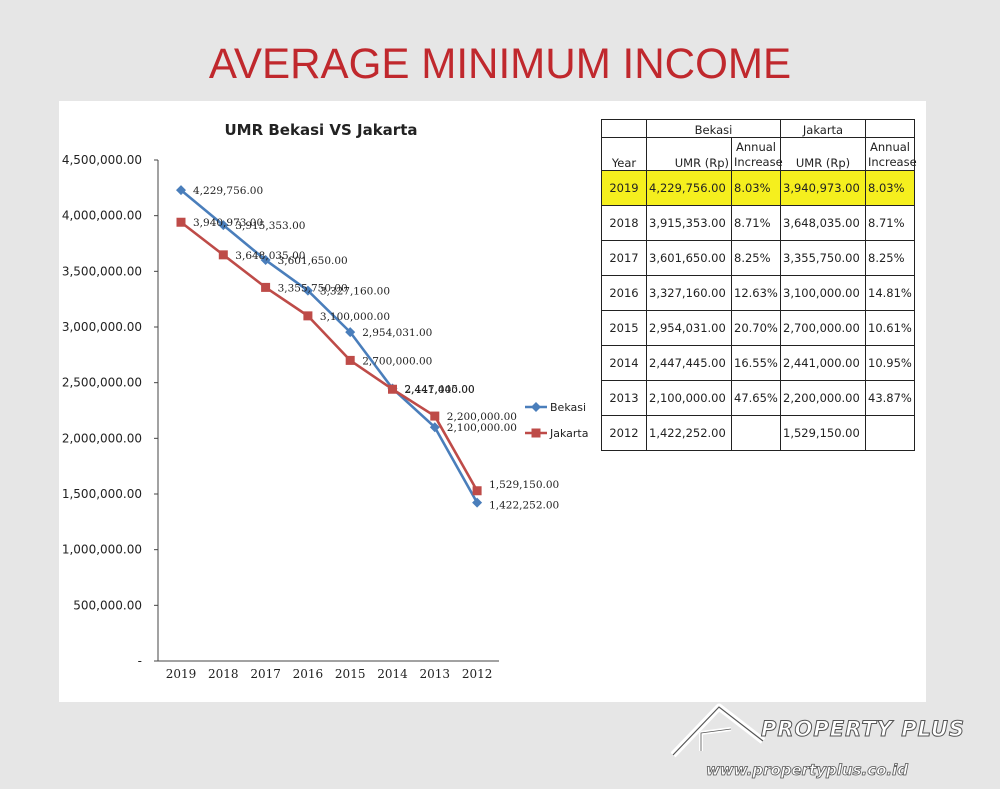 Image resolution: width=1000 pixels, height=789 pixels. I want to click on cell-umr-jakarta: 2,200,000.00, so click(823, 398).